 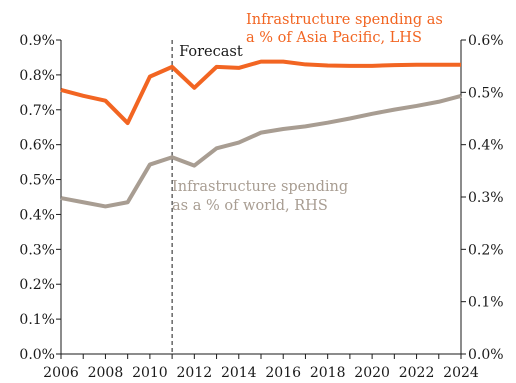 I want to click on x-axis-tick-label: 2010, so click(x=150, y=373).